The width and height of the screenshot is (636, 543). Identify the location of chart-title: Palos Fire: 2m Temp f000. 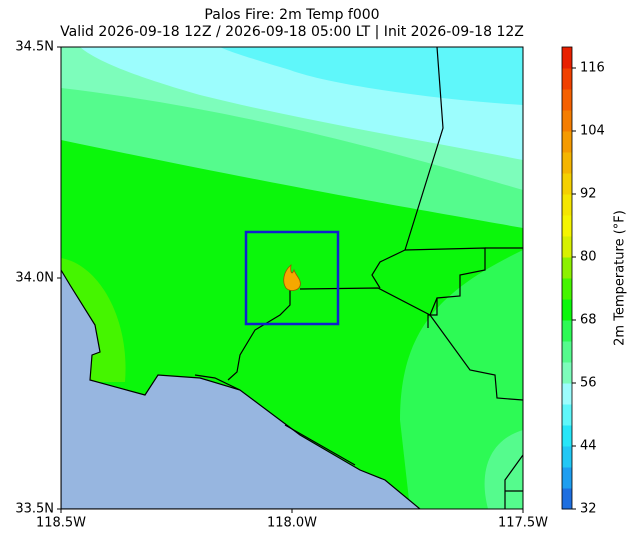
(291, 15).